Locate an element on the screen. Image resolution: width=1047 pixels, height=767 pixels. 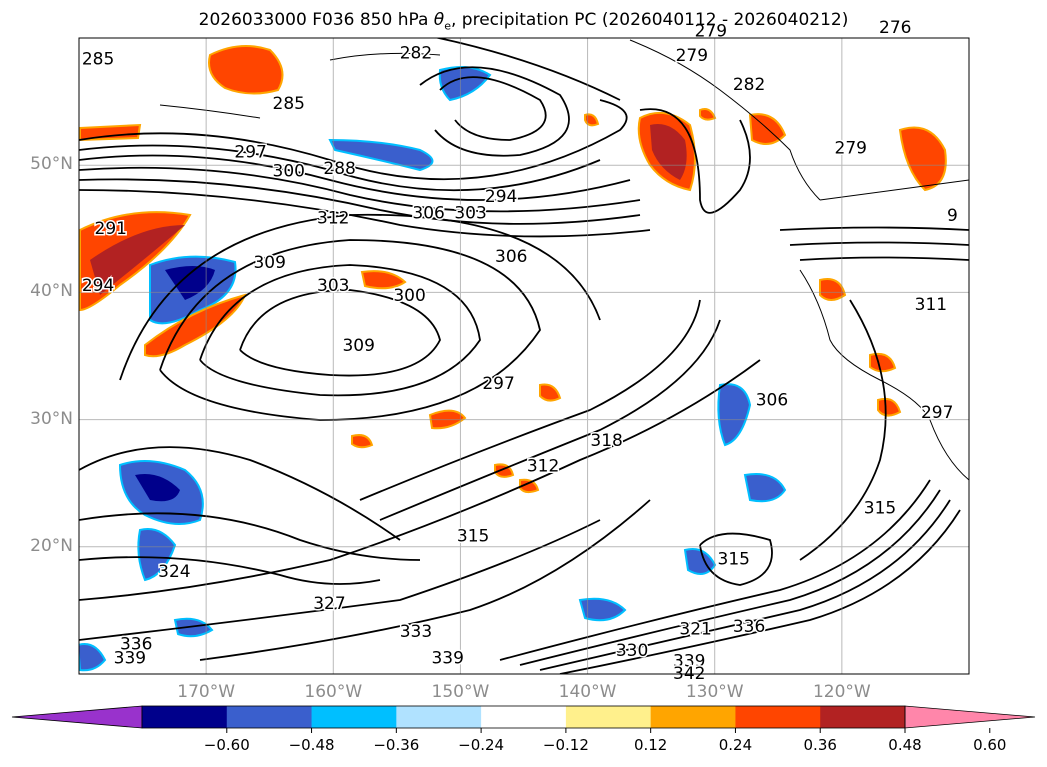
colorbar-tick-label: 0.48 is located at coordinates (905, 745).